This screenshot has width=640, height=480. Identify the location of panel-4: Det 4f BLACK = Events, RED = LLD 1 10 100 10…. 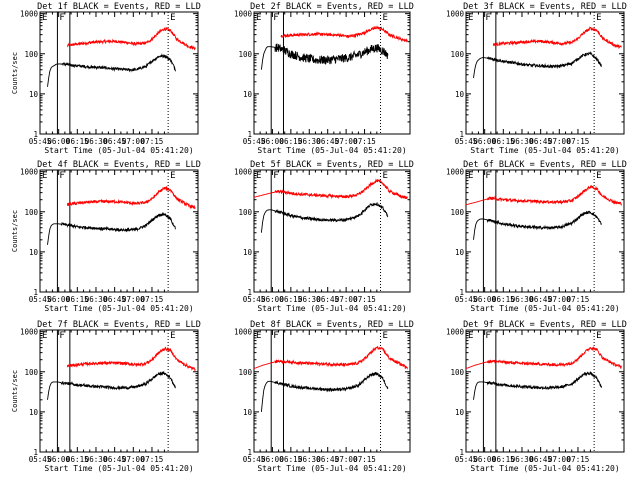
(106, 236).